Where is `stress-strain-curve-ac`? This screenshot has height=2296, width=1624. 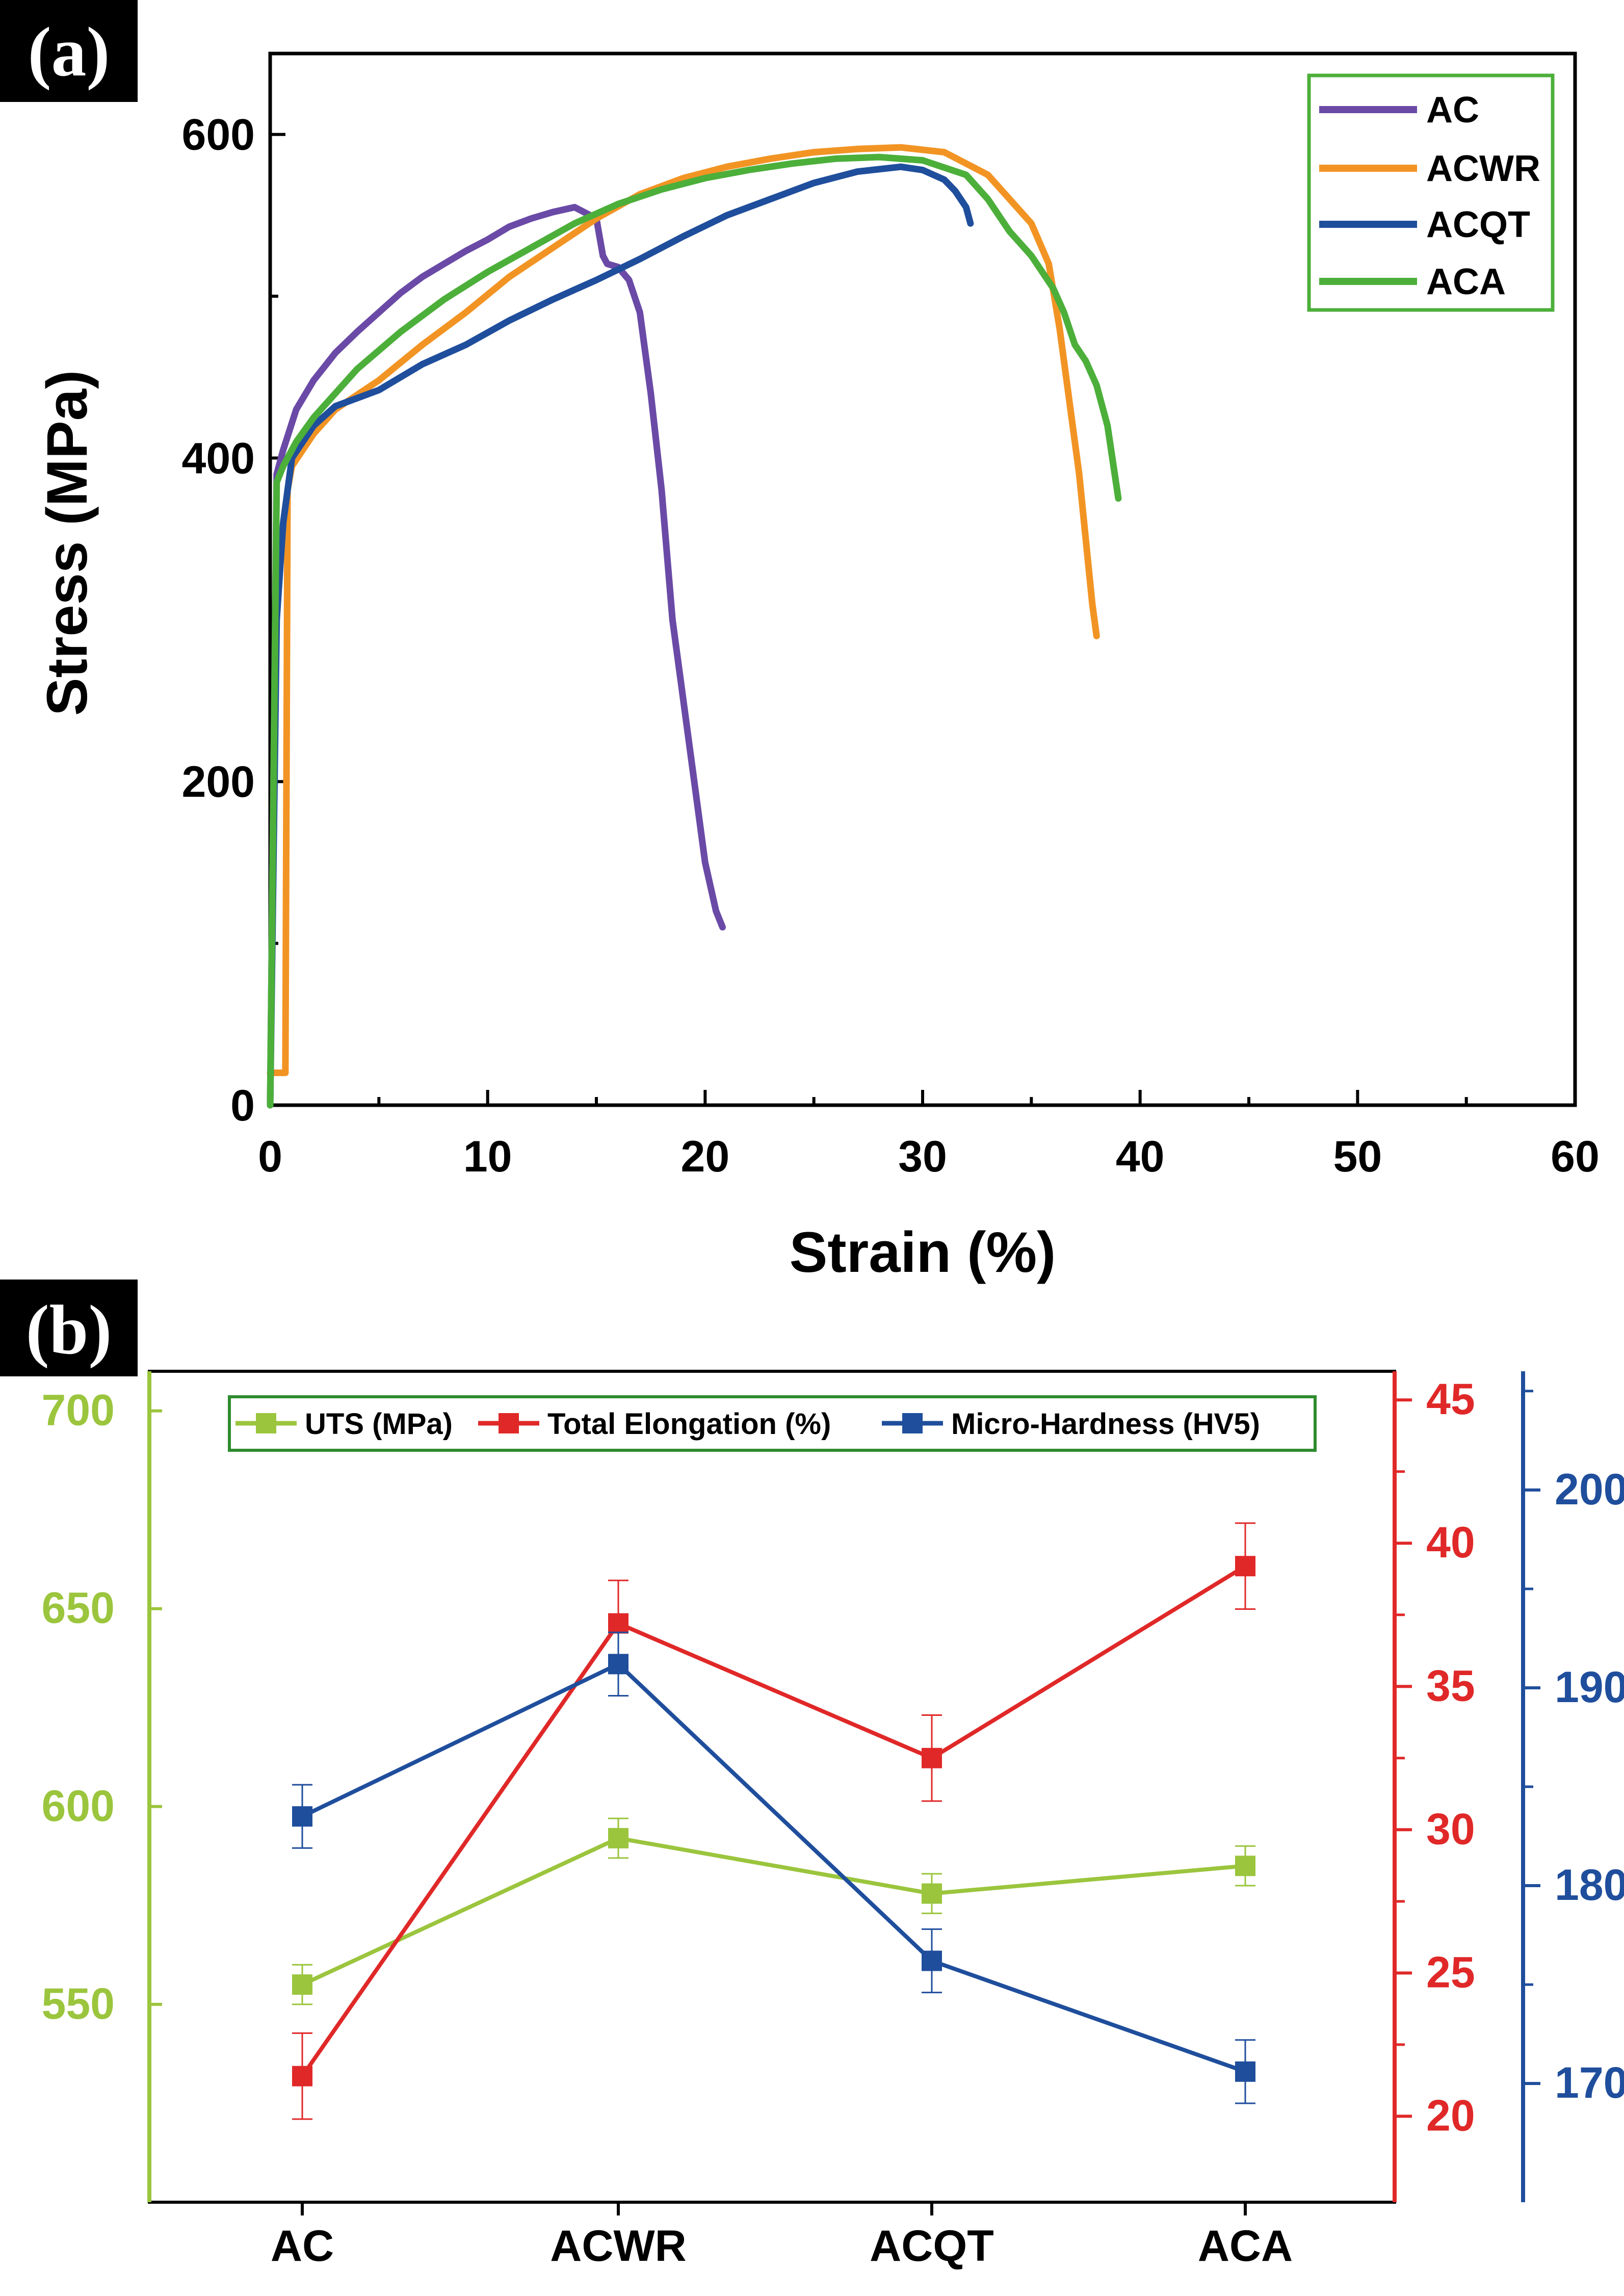 stress-strain-curve-ac is located at coordinates (496, 656).